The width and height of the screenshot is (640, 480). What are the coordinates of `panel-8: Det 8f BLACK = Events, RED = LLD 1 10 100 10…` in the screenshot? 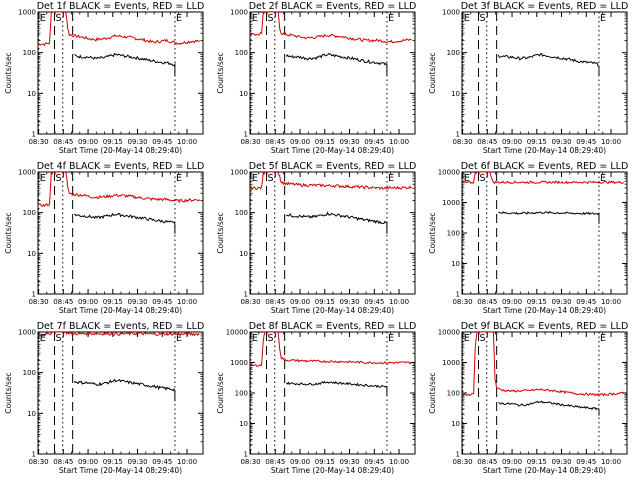 It's located at (316, 398).